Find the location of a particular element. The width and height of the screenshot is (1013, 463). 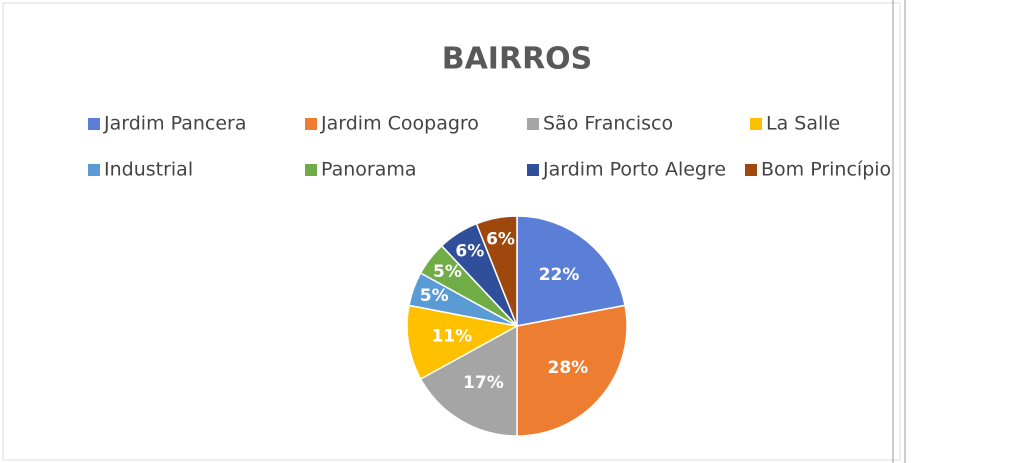

data-label: 17% is located at coordinates (483, 383).